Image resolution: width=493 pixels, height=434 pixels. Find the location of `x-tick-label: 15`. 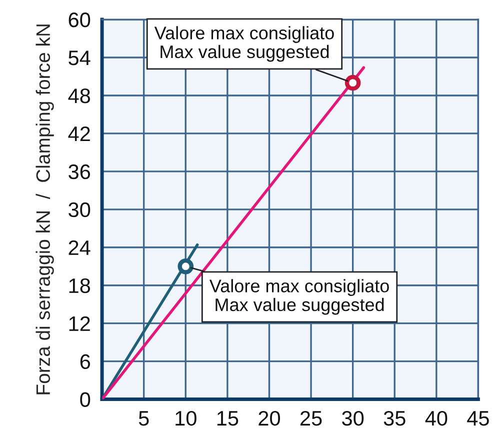

x-tick-label: 15 is located at coordinates (227, 418).